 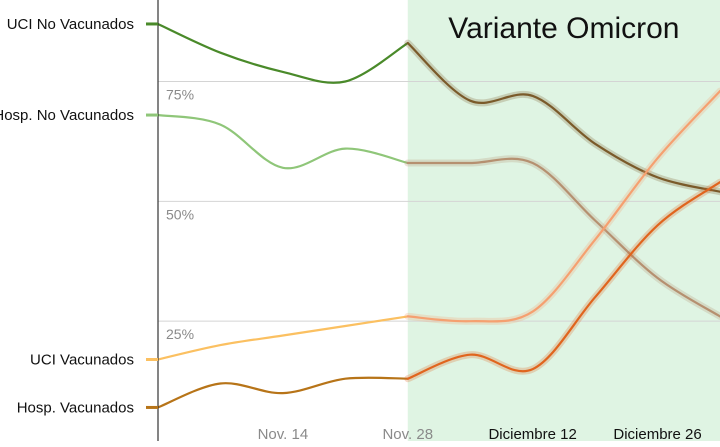 What do you see at coordinates (70, 24) in the screenshot?
I see `series-label: UCI No Vacunados` at bounding box center [70, 24].